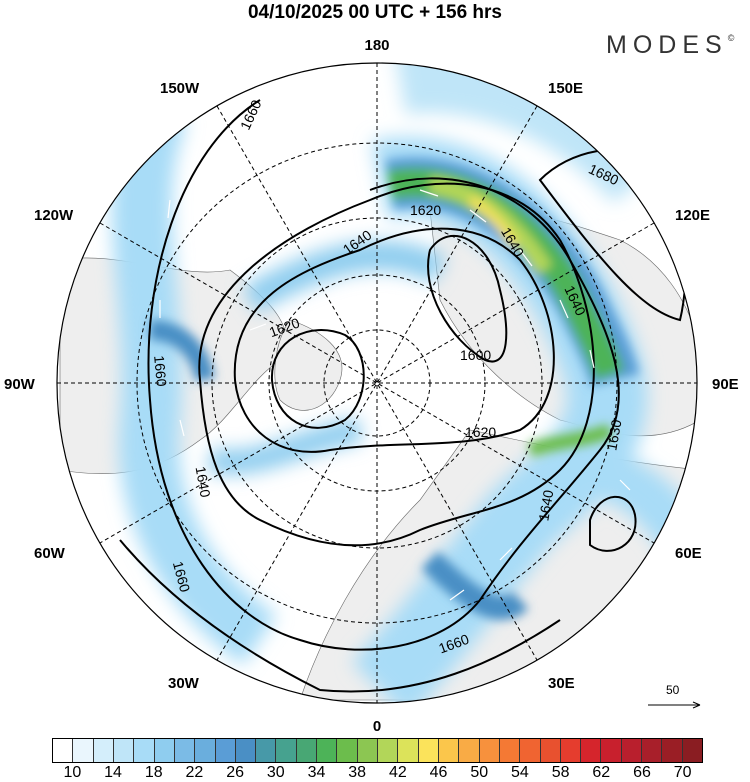  Describe the element at coordinates (153, 772) in the screenshot. I see `colorbar-label: 18` at that location.